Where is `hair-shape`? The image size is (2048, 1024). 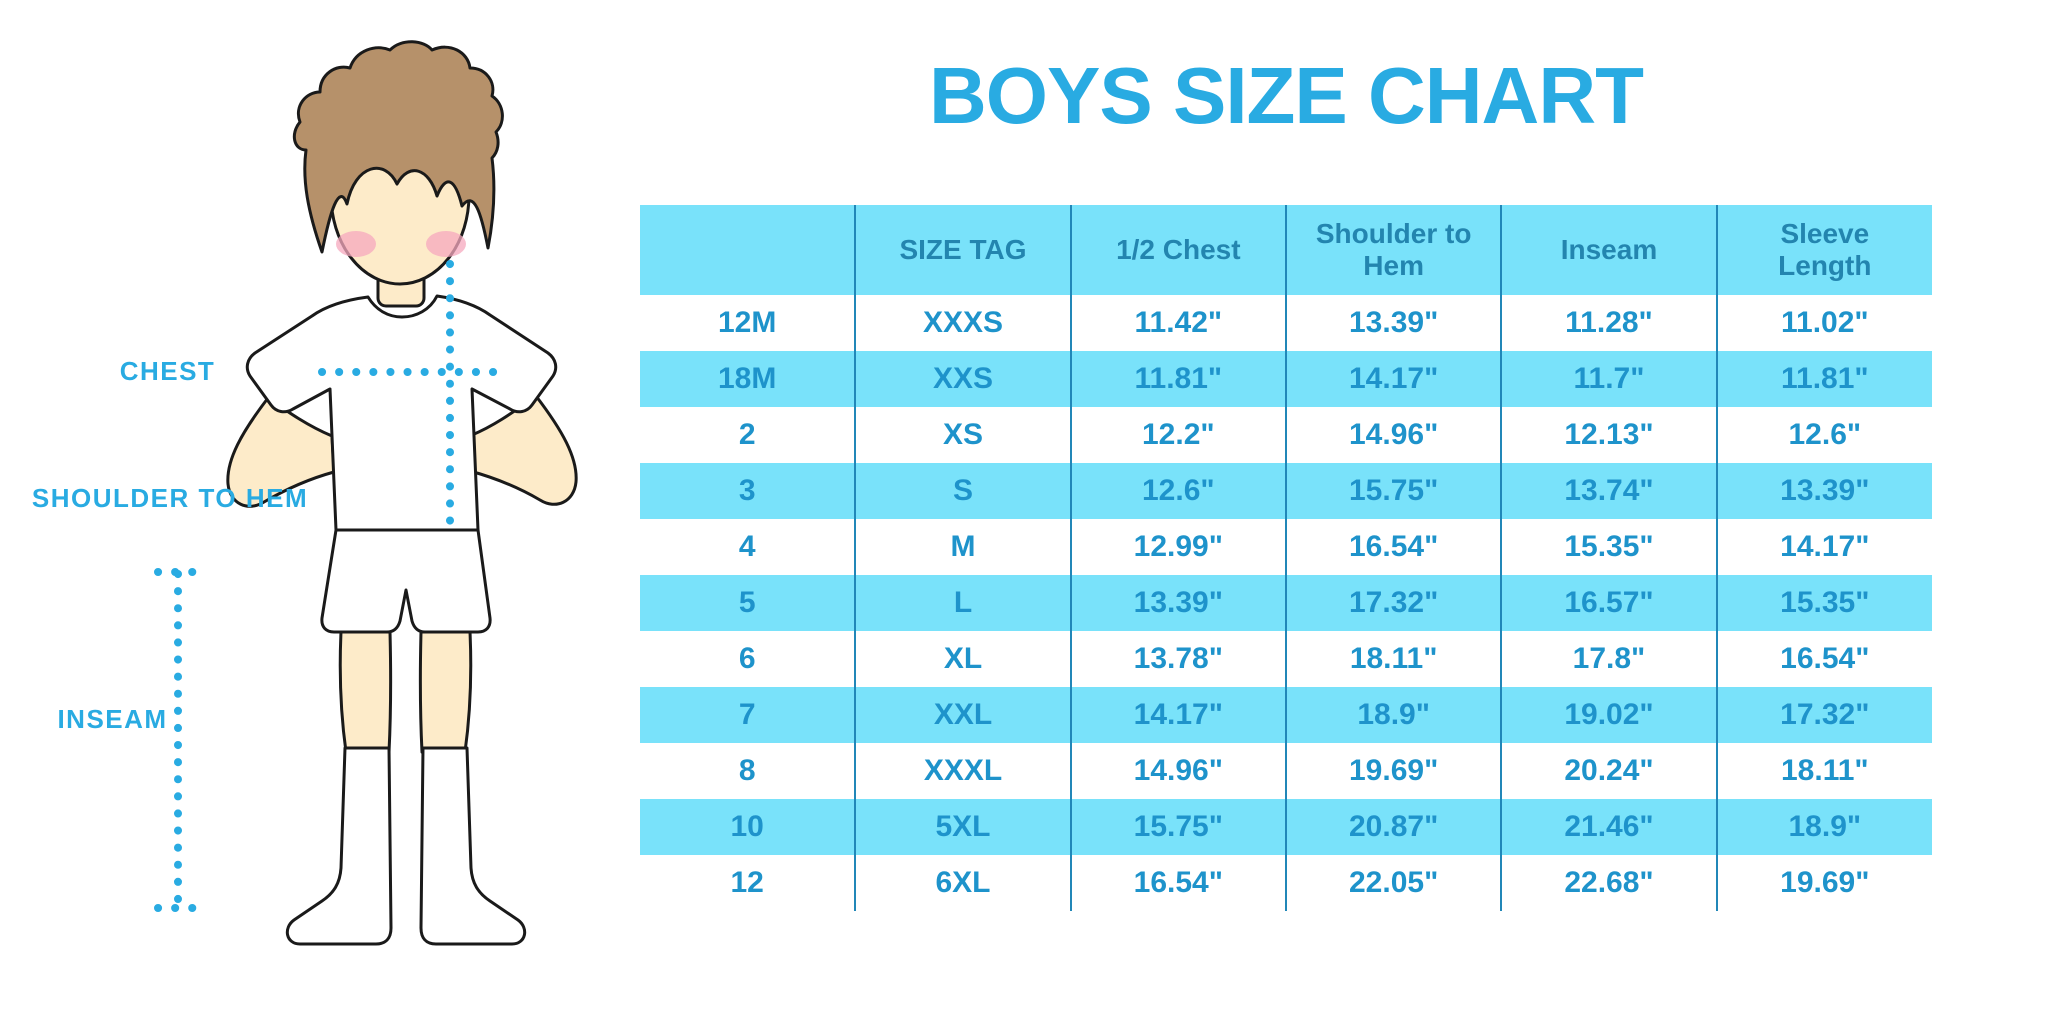
hair-shape is located at coordinates (398, 147).